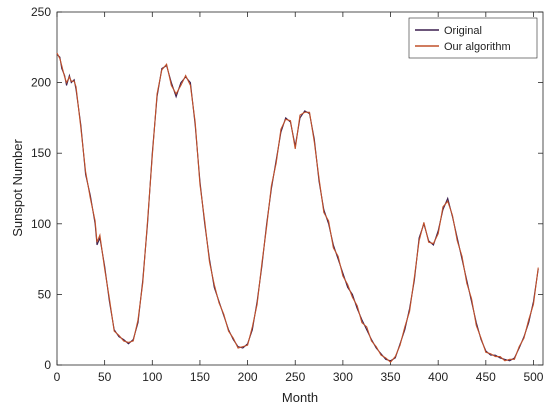 This screenshot has width=550, height=414. What do you see at coordinates (200, 377) in the screenshot?
I see `x-tick-label: 150` at bounding box center [200, 377].